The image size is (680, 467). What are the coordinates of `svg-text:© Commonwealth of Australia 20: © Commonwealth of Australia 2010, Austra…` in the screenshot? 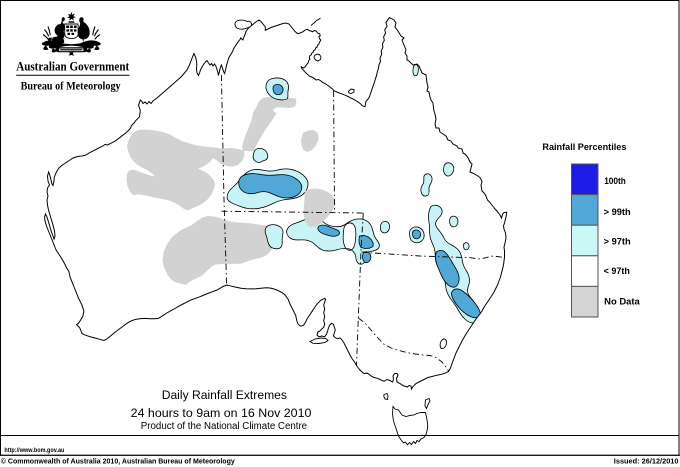 It's located at (118, 462).